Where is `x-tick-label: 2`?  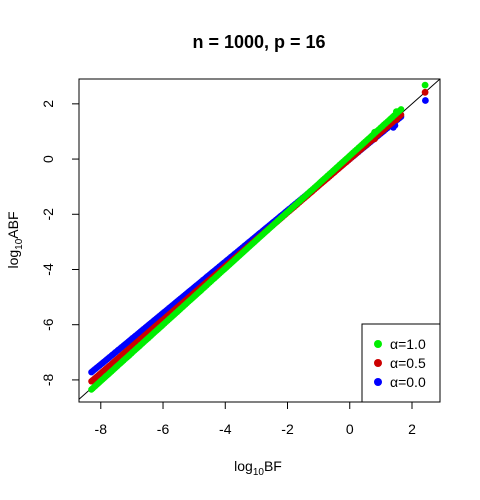 x-tick-label: 2 is located at coordinates (412, 429).